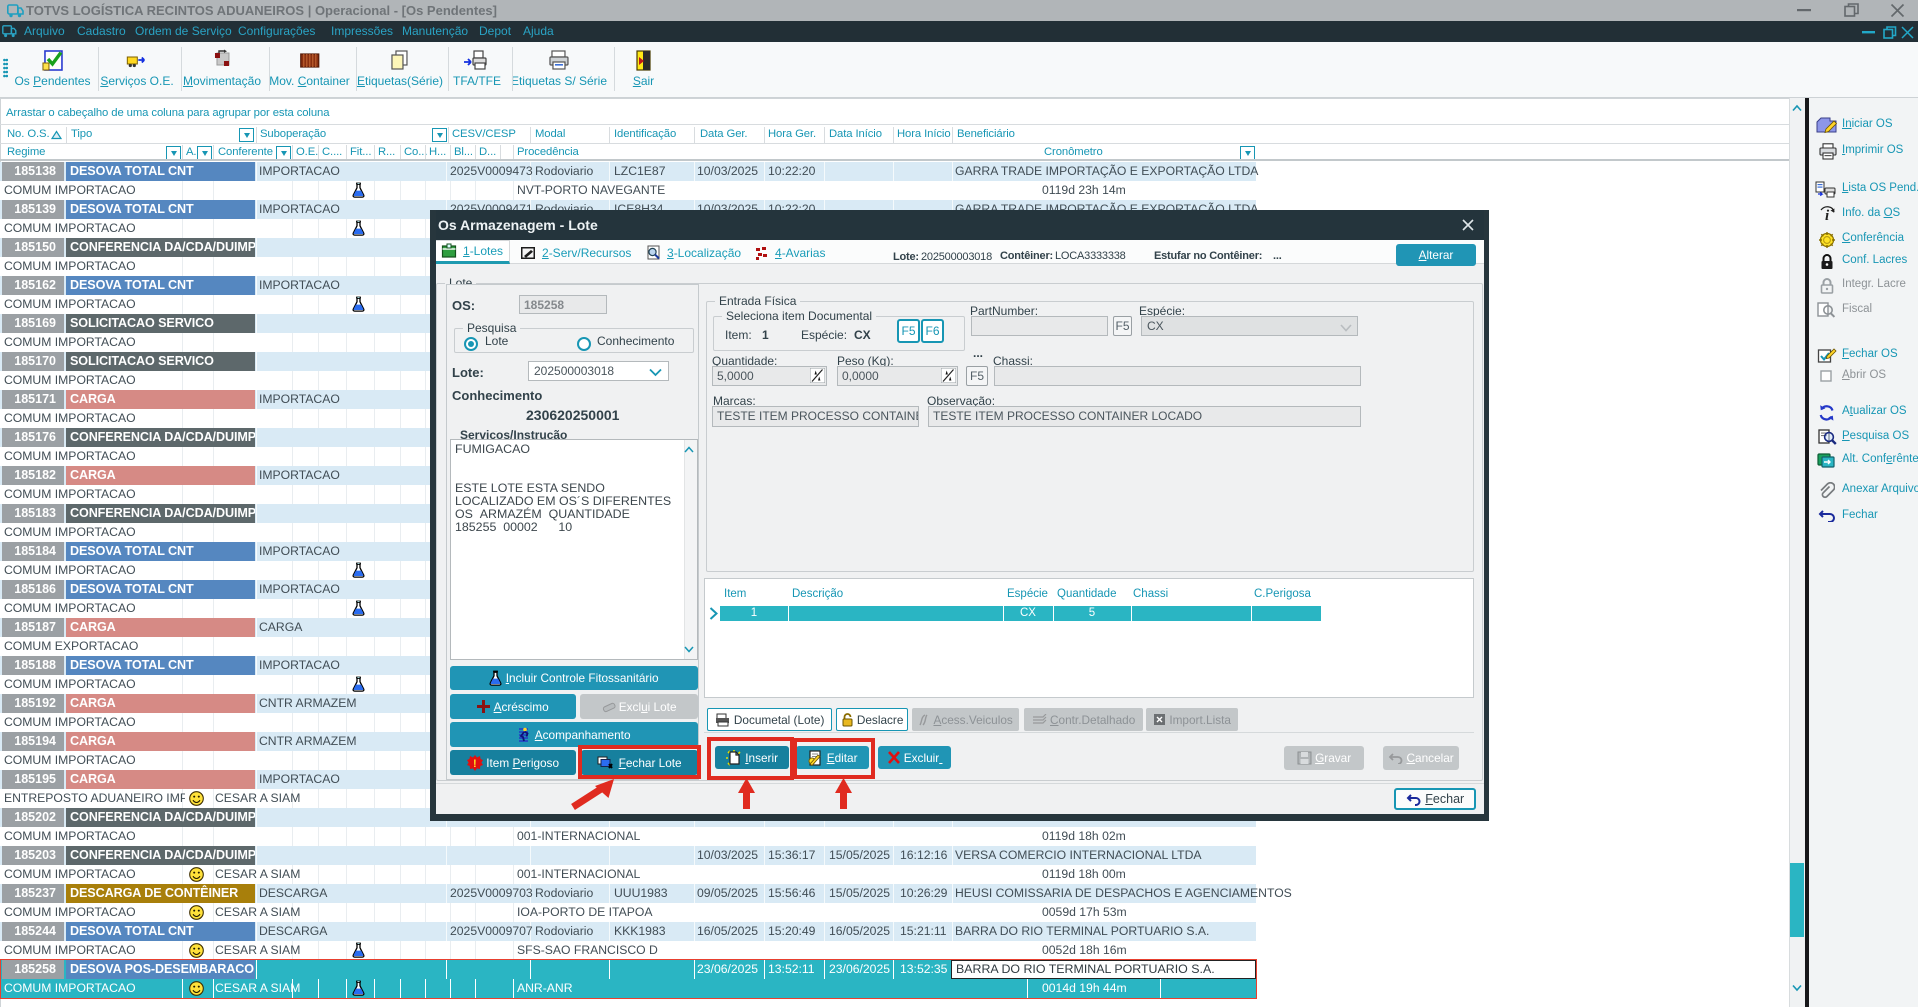  Describe the element at coordinates (1827, 216) in the screenshot. I see `svg-text: i` at that location.